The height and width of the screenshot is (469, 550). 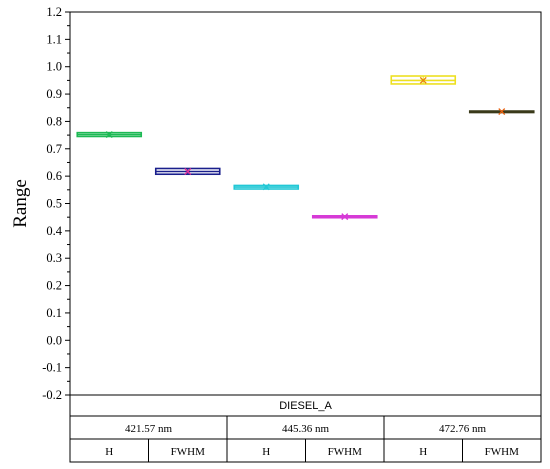 What do you see at coordinates (54, 67) in the screenshot?
I see `y-tick-label: 1.0` at bounding box center [54, 67].